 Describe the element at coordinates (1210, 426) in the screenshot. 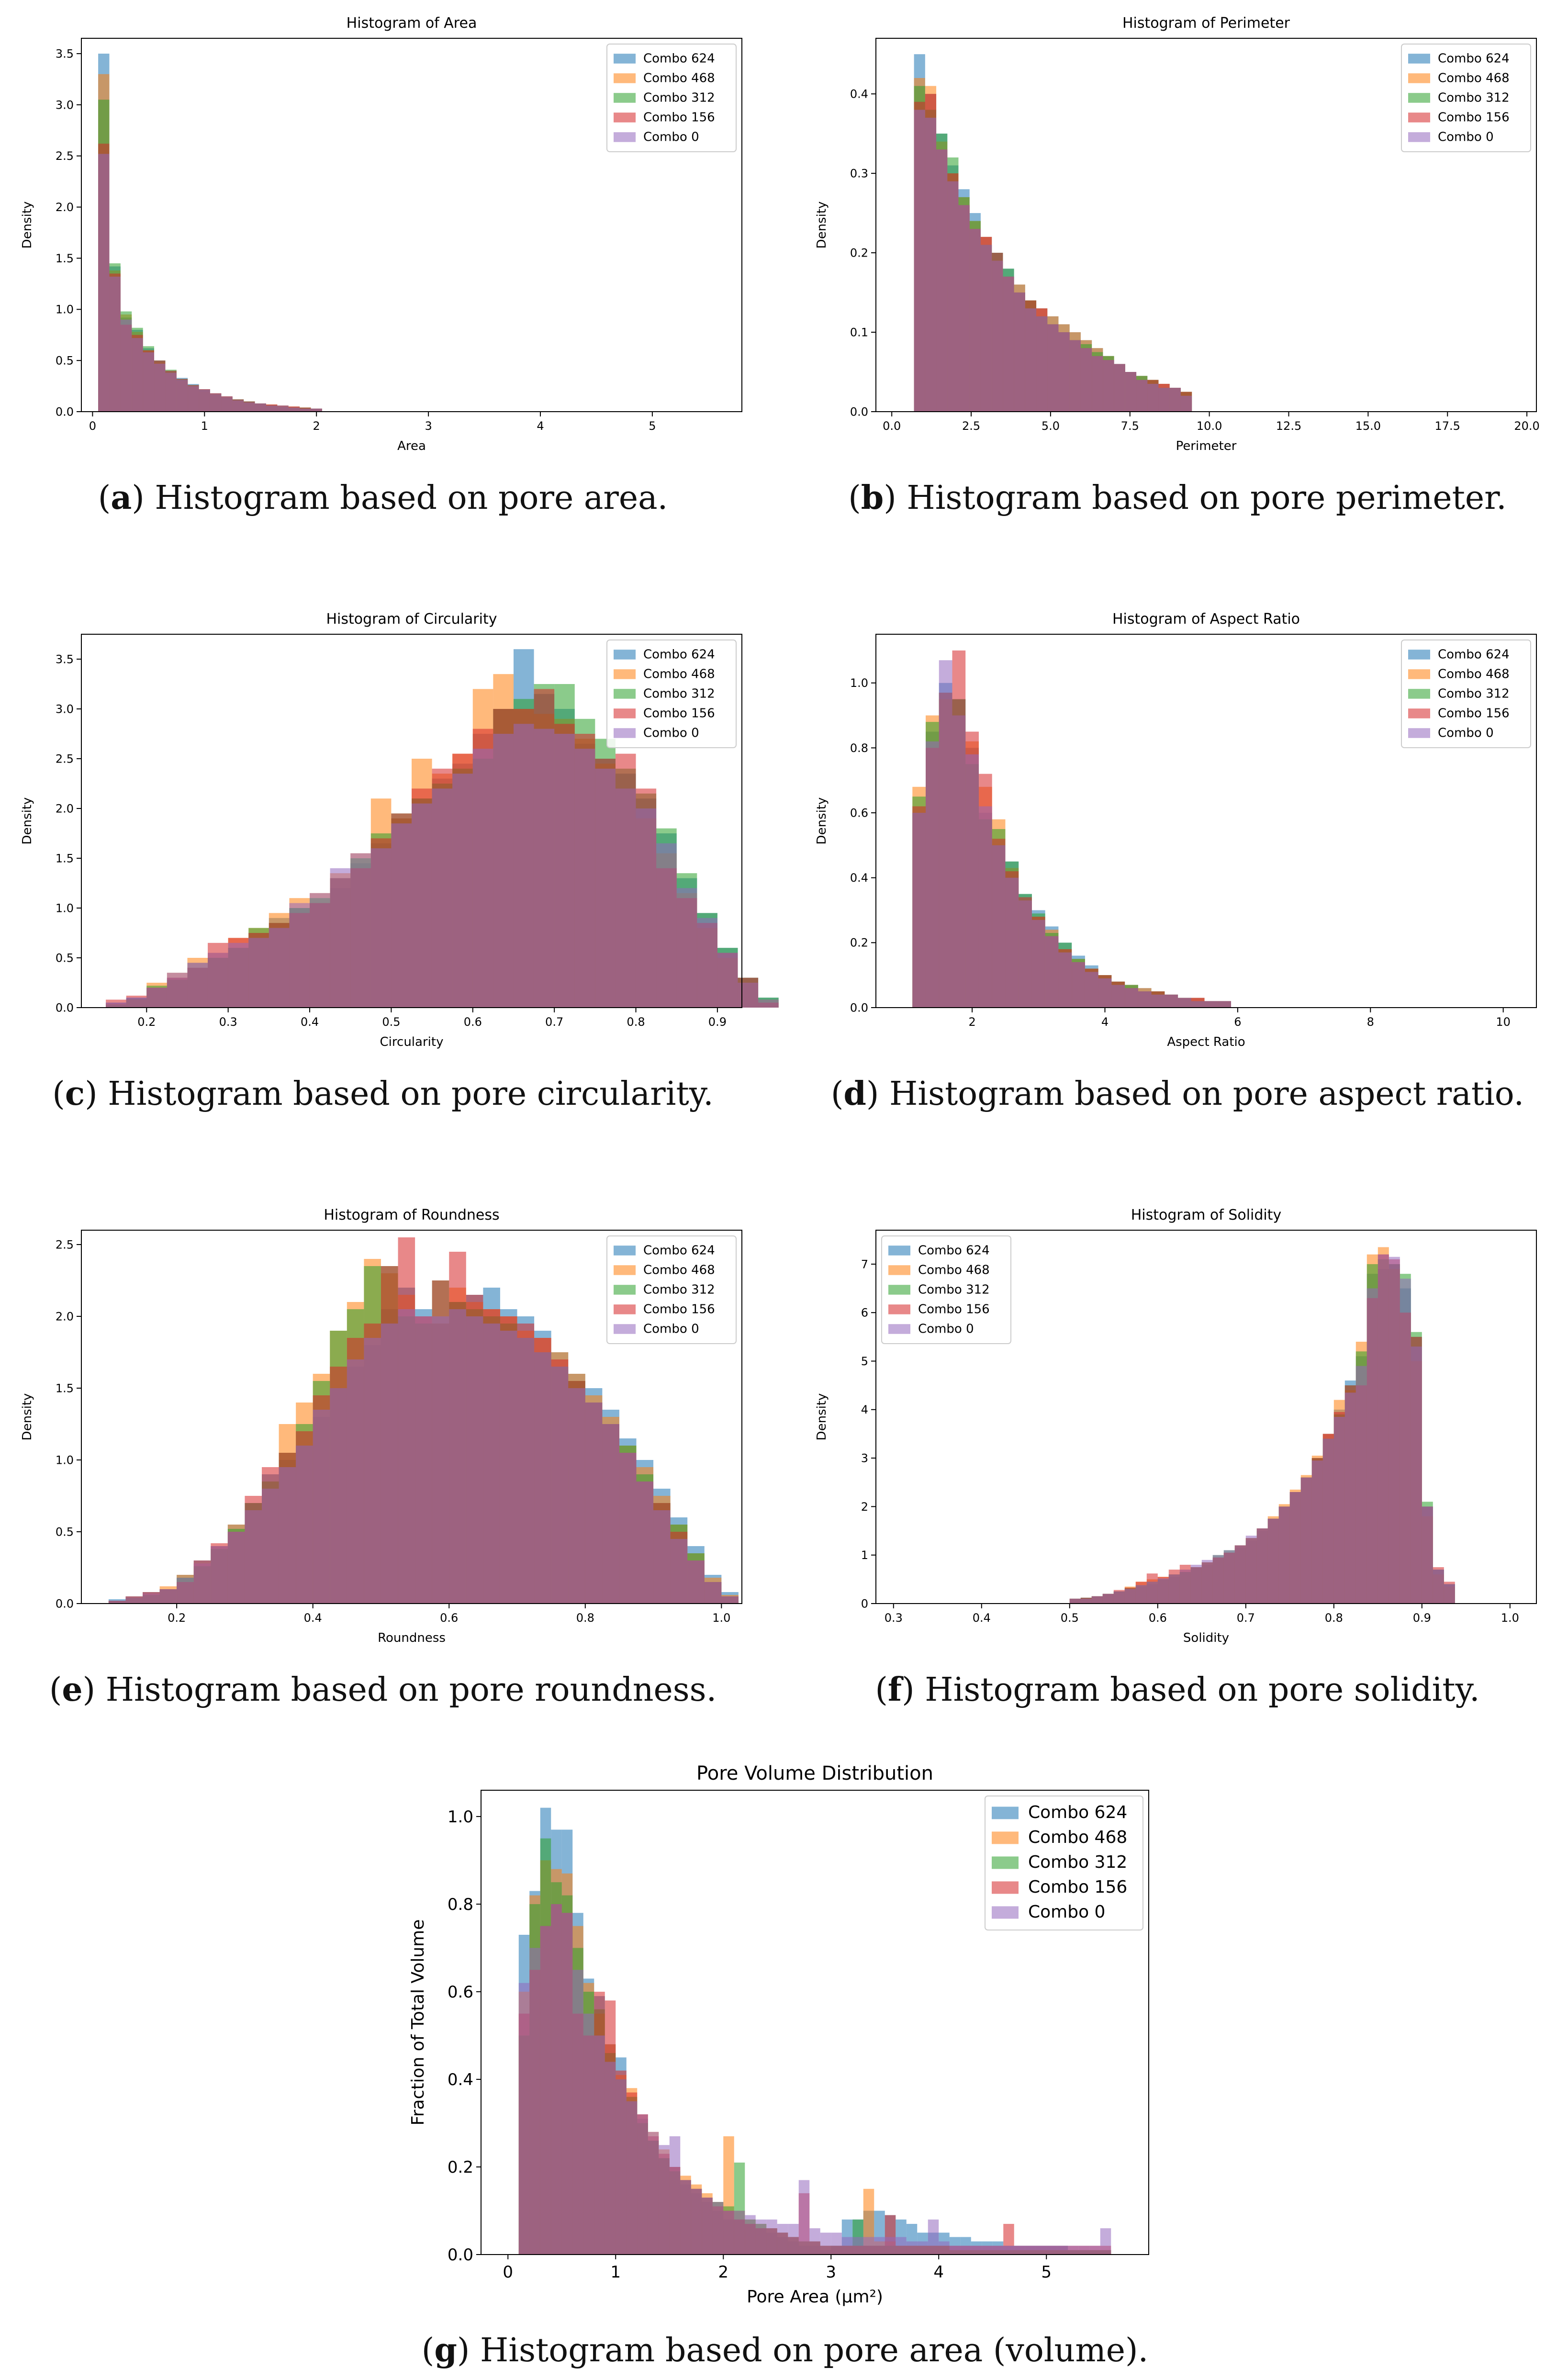

I see `x-tick-label: 10.0` at that location.